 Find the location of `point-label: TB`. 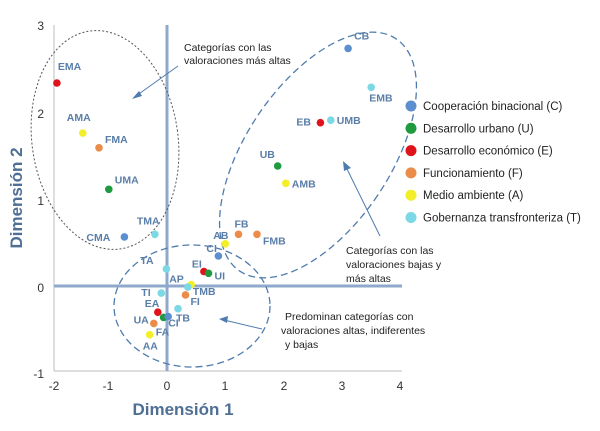

point-label: TB is located at coordinates (183, 319).